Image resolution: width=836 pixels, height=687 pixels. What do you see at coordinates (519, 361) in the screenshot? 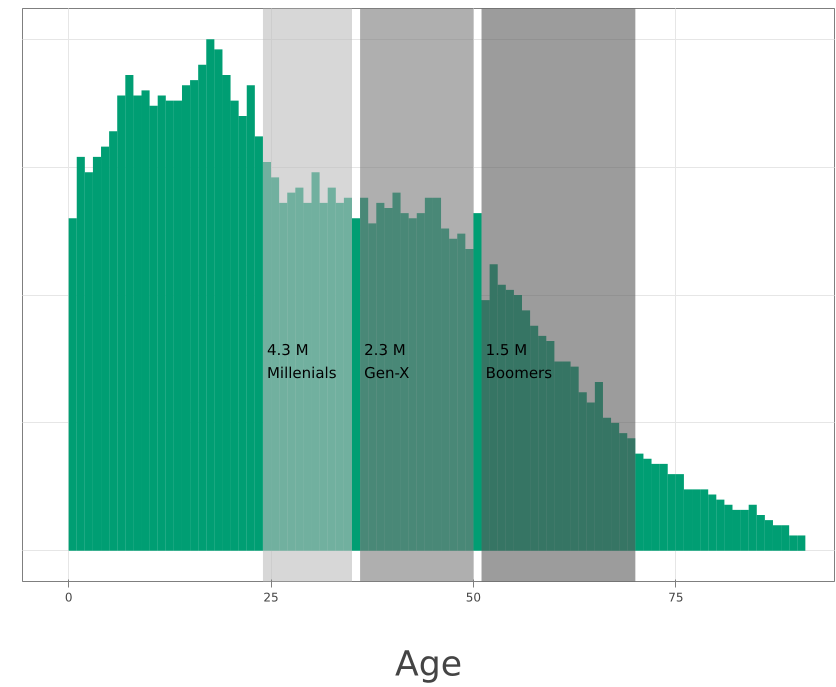
I see `band-label: 1.5 M Boomers` at bounding box center [519, 361].